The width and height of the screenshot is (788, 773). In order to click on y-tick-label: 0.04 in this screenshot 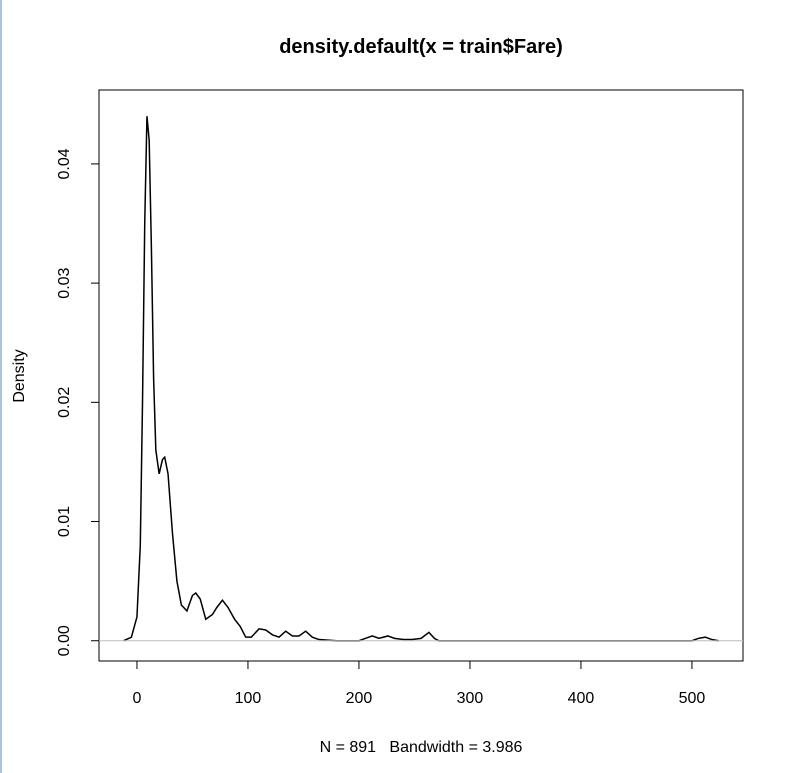, I will do `click(64, 163)`.